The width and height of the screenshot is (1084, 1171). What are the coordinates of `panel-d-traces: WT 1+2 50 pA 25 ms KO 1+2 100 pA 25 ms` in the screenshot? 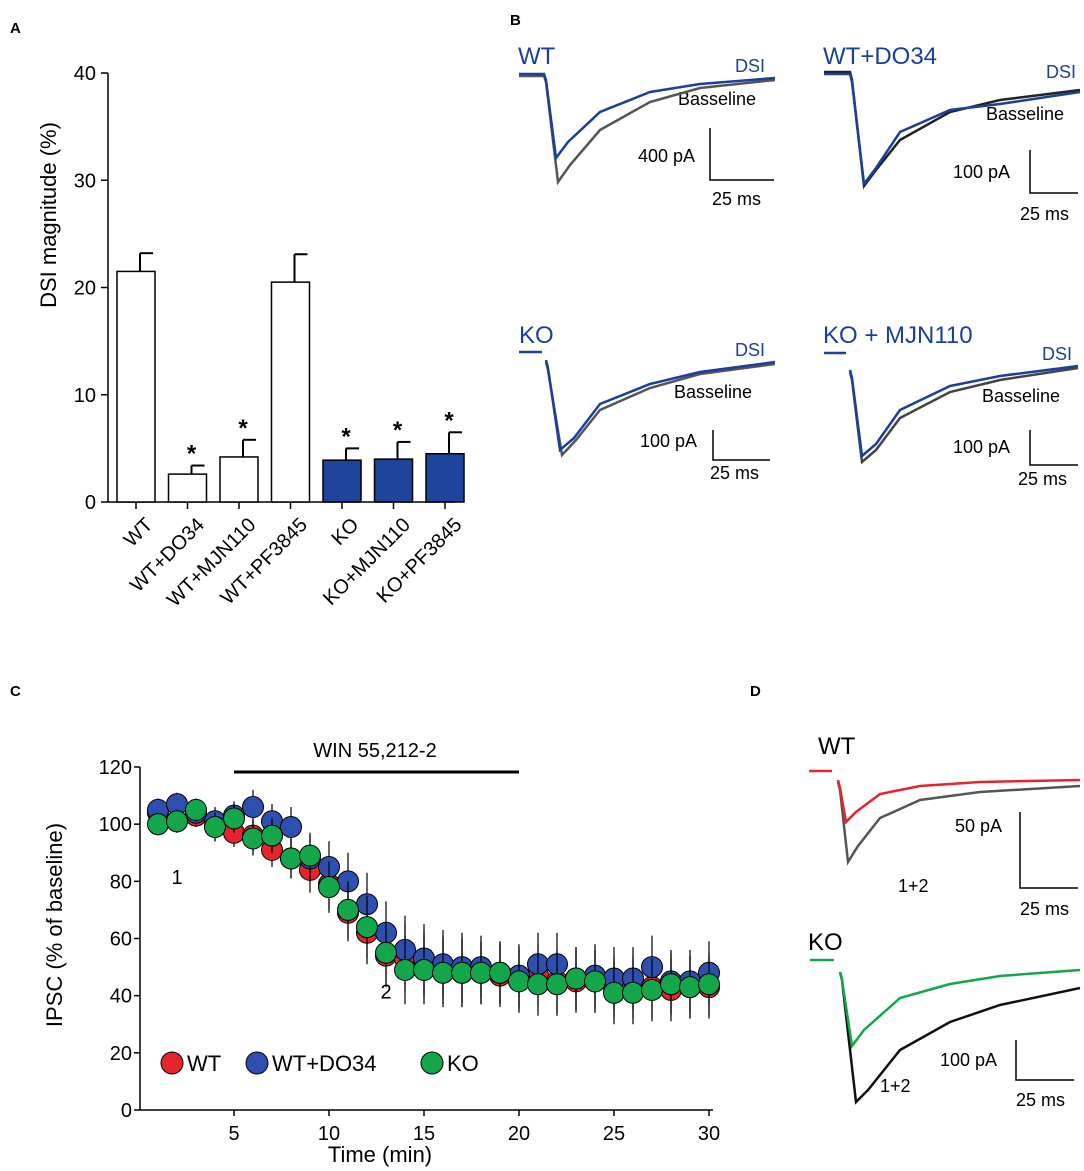 It's located at (944, 921).